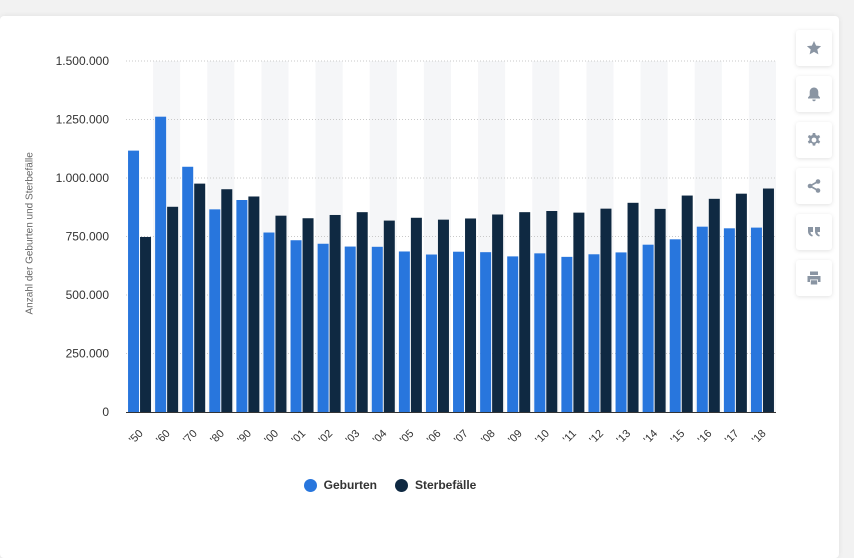  I want to click on legend-item-deaths: Sterbefälle, so click(435, 485).